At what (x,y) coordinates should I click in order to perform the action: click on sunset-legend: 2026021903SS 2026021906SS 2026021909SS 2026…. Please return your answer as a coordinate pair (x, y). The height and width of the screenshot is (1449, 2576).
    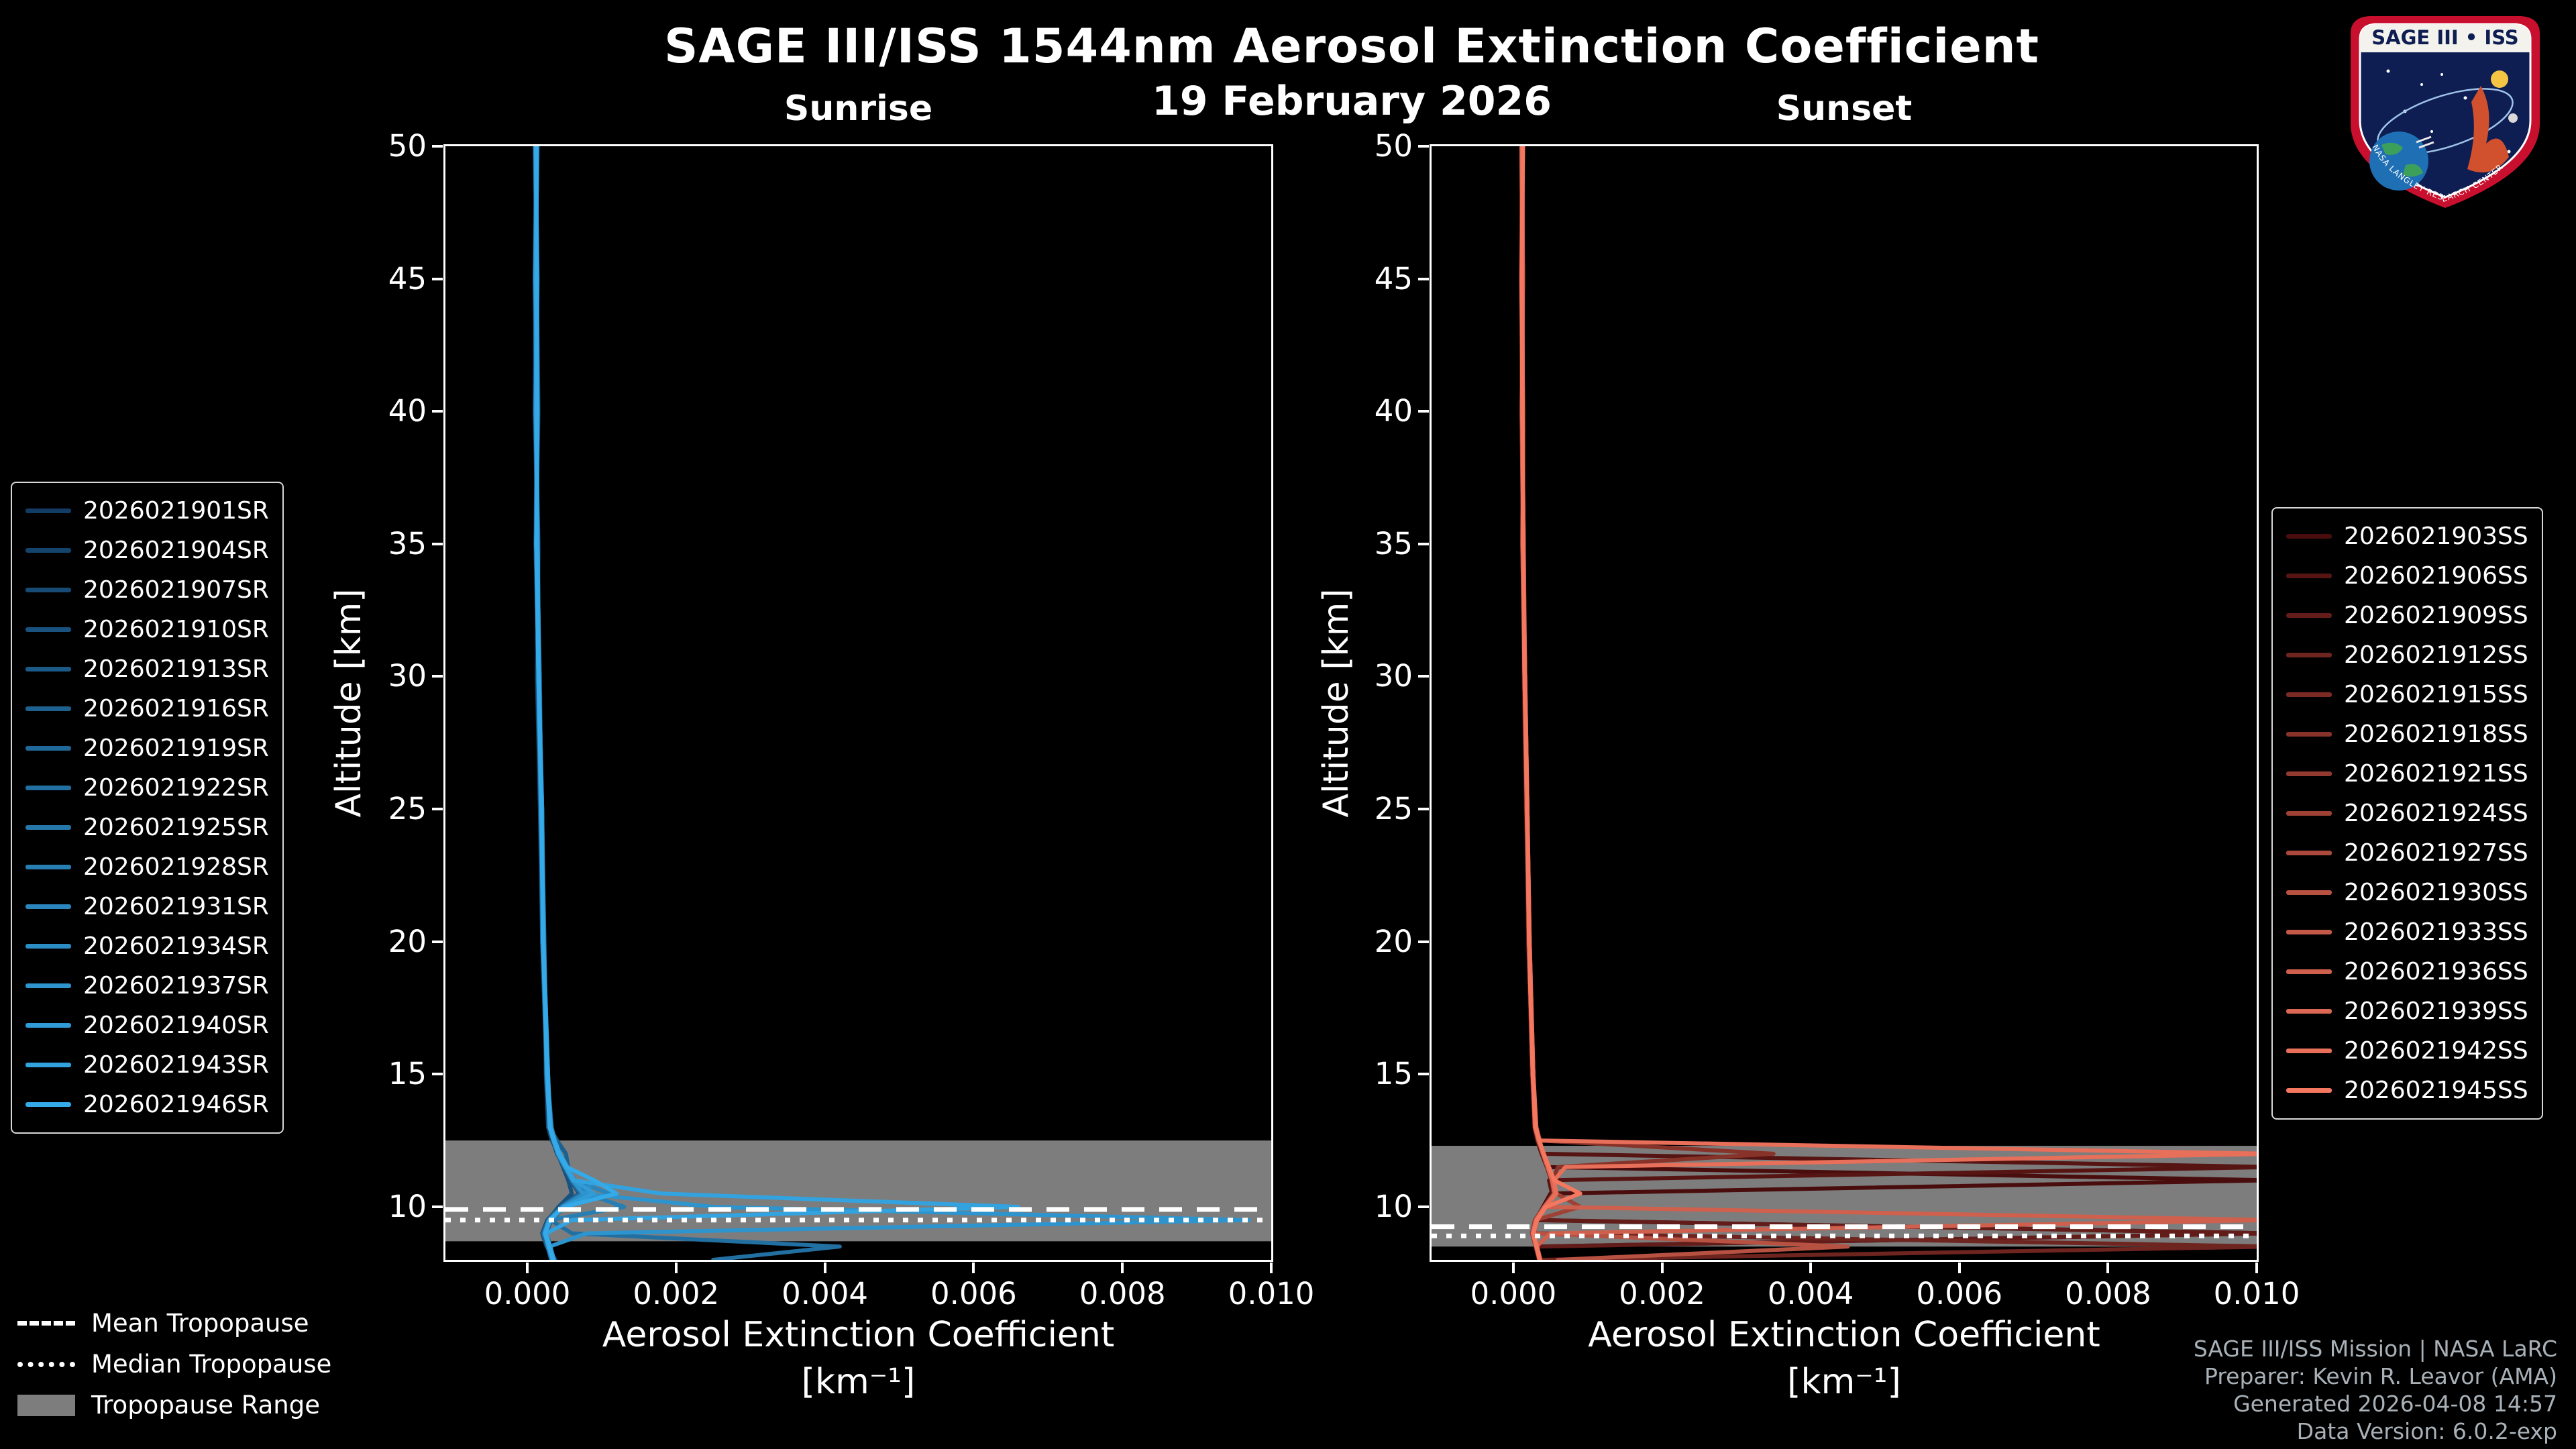
    Looking at the image, I should click on (2407, 813).